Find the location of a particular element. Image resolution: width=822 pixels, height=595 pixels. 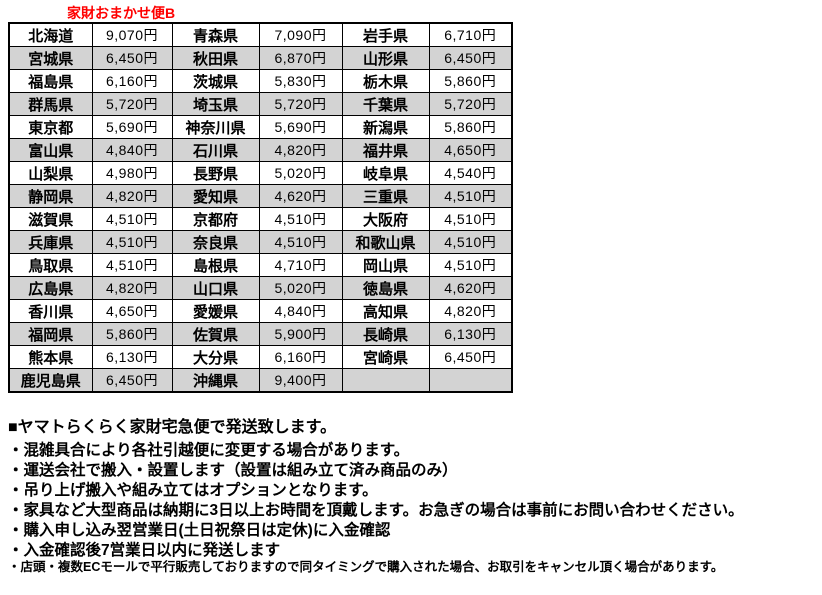

prefecture-cell: 鳥取県 is located at coordinates (50, 265).